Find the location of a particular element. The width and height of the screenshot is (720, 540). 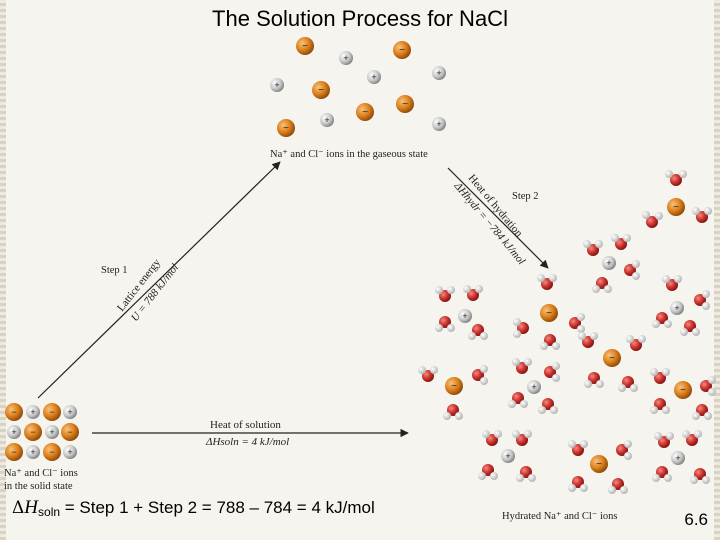

soln-subscript: soln is located at coordinates (49, 512).